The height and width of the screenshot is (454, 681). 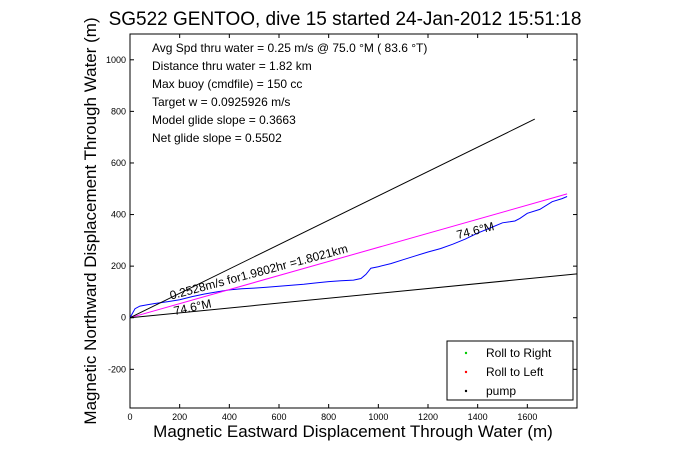 I want to click on info-line: Distance thru water = 1.82 km, so click(x=232, y=66).